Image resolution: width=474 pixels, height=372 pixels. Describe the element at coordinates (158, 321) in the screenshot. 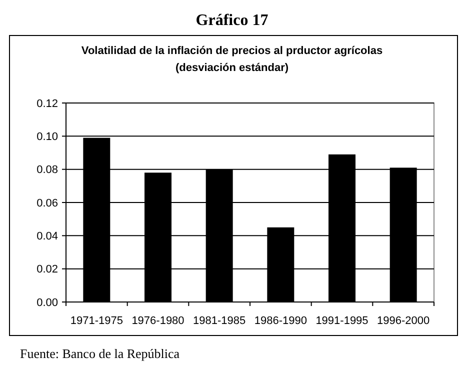

I see `x-tick-label: 1976-1980` at that location.